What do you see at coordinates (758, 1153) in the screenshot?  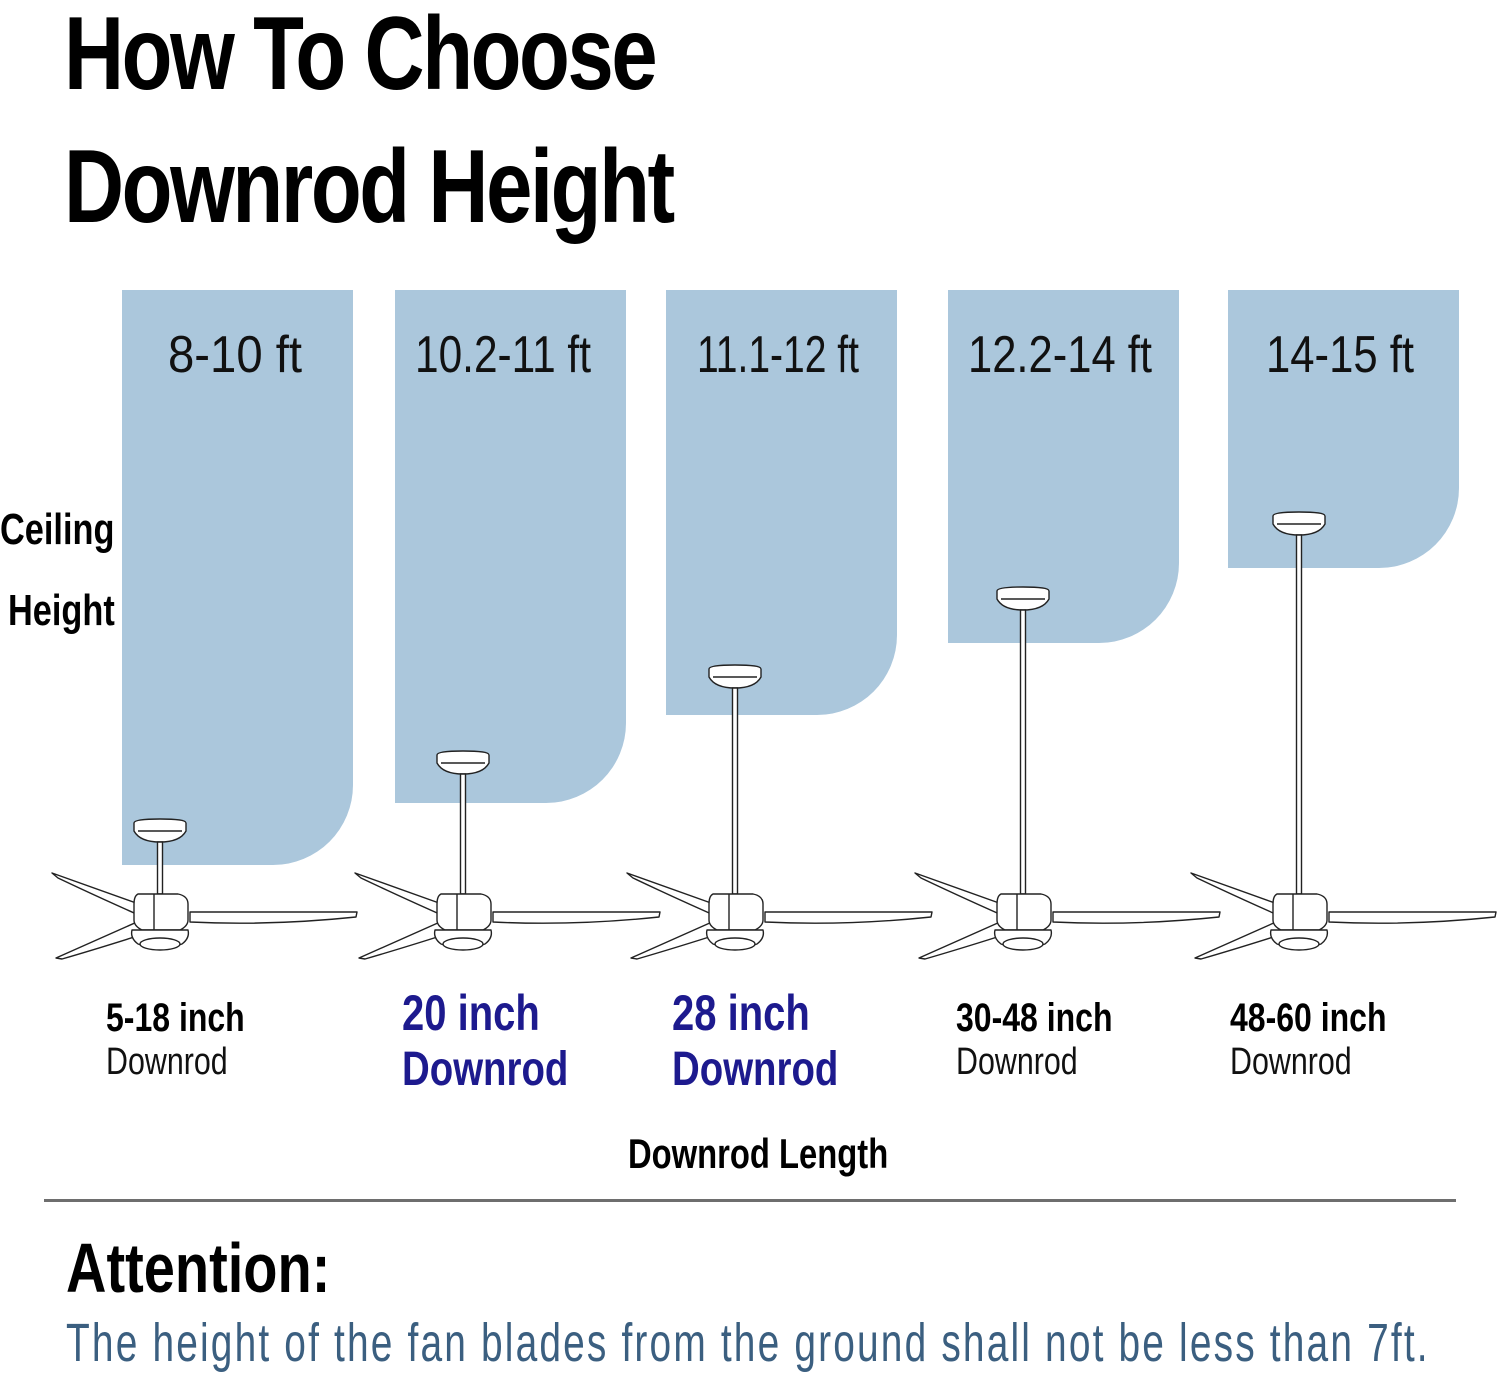 I see `downrod-length-label: Downrod Length` at bounding box center [758, 1153].